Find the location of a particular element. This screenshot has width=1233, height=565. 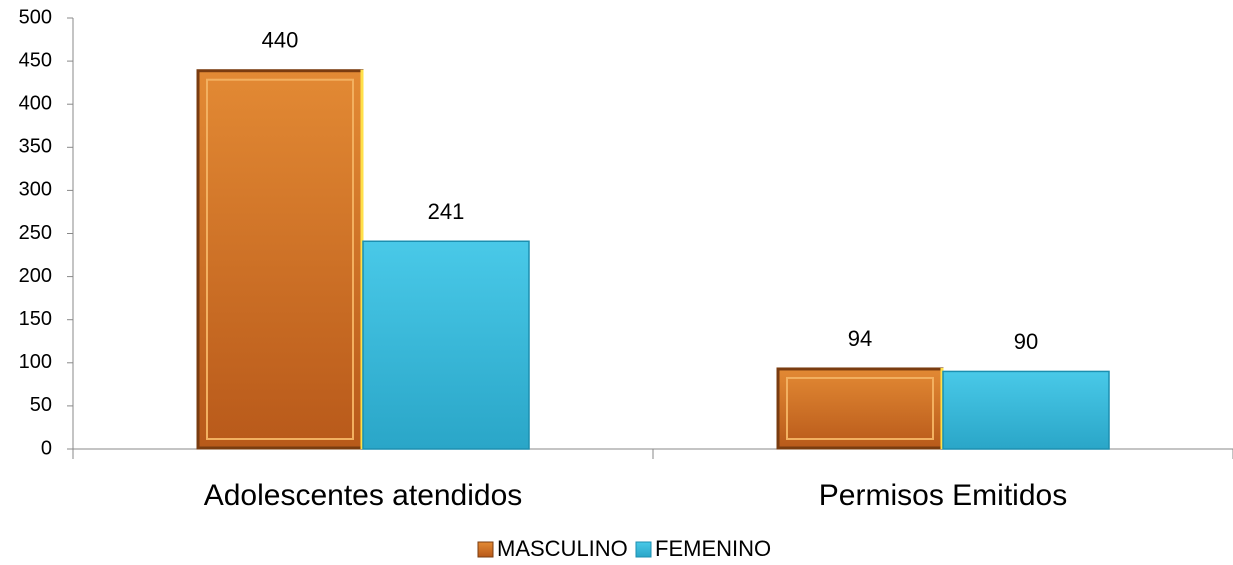

value-label: 241 is located at coordinates (446, 211).